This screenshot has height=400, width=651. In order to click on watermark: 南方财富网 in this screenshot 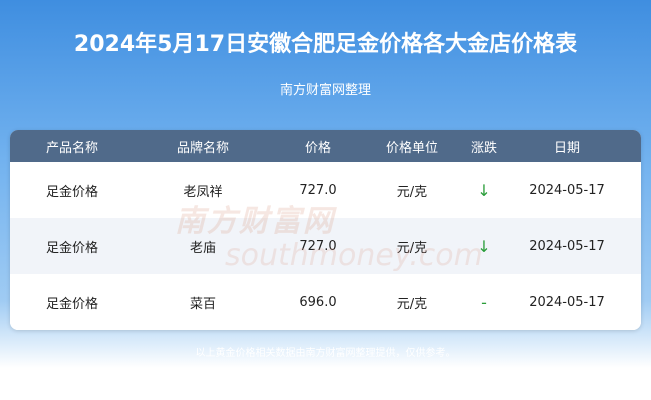, I will do `click(255, 221)`.